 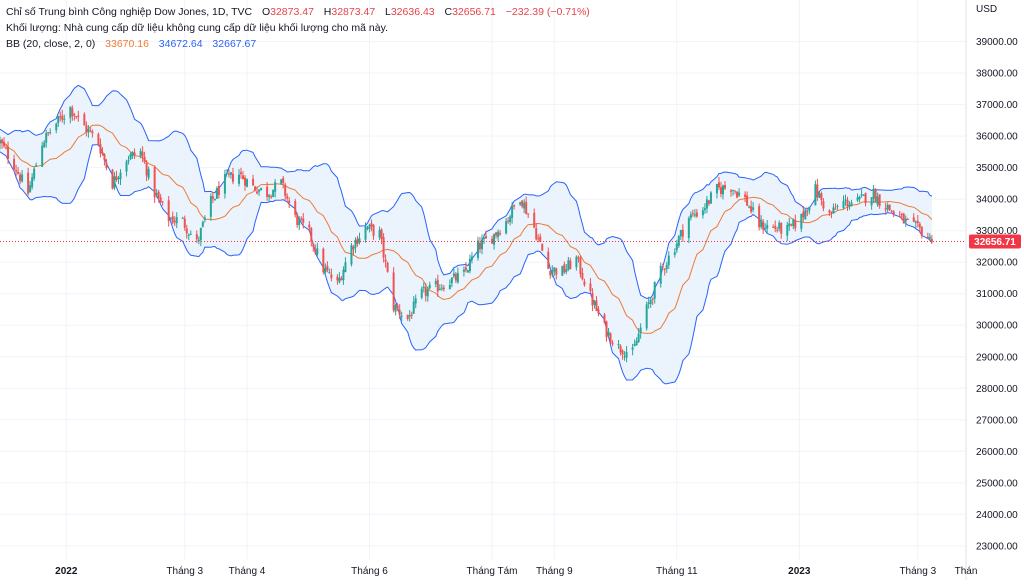 I want to click on x-tick-label: Tháng 4, so click(x=247, y=571).